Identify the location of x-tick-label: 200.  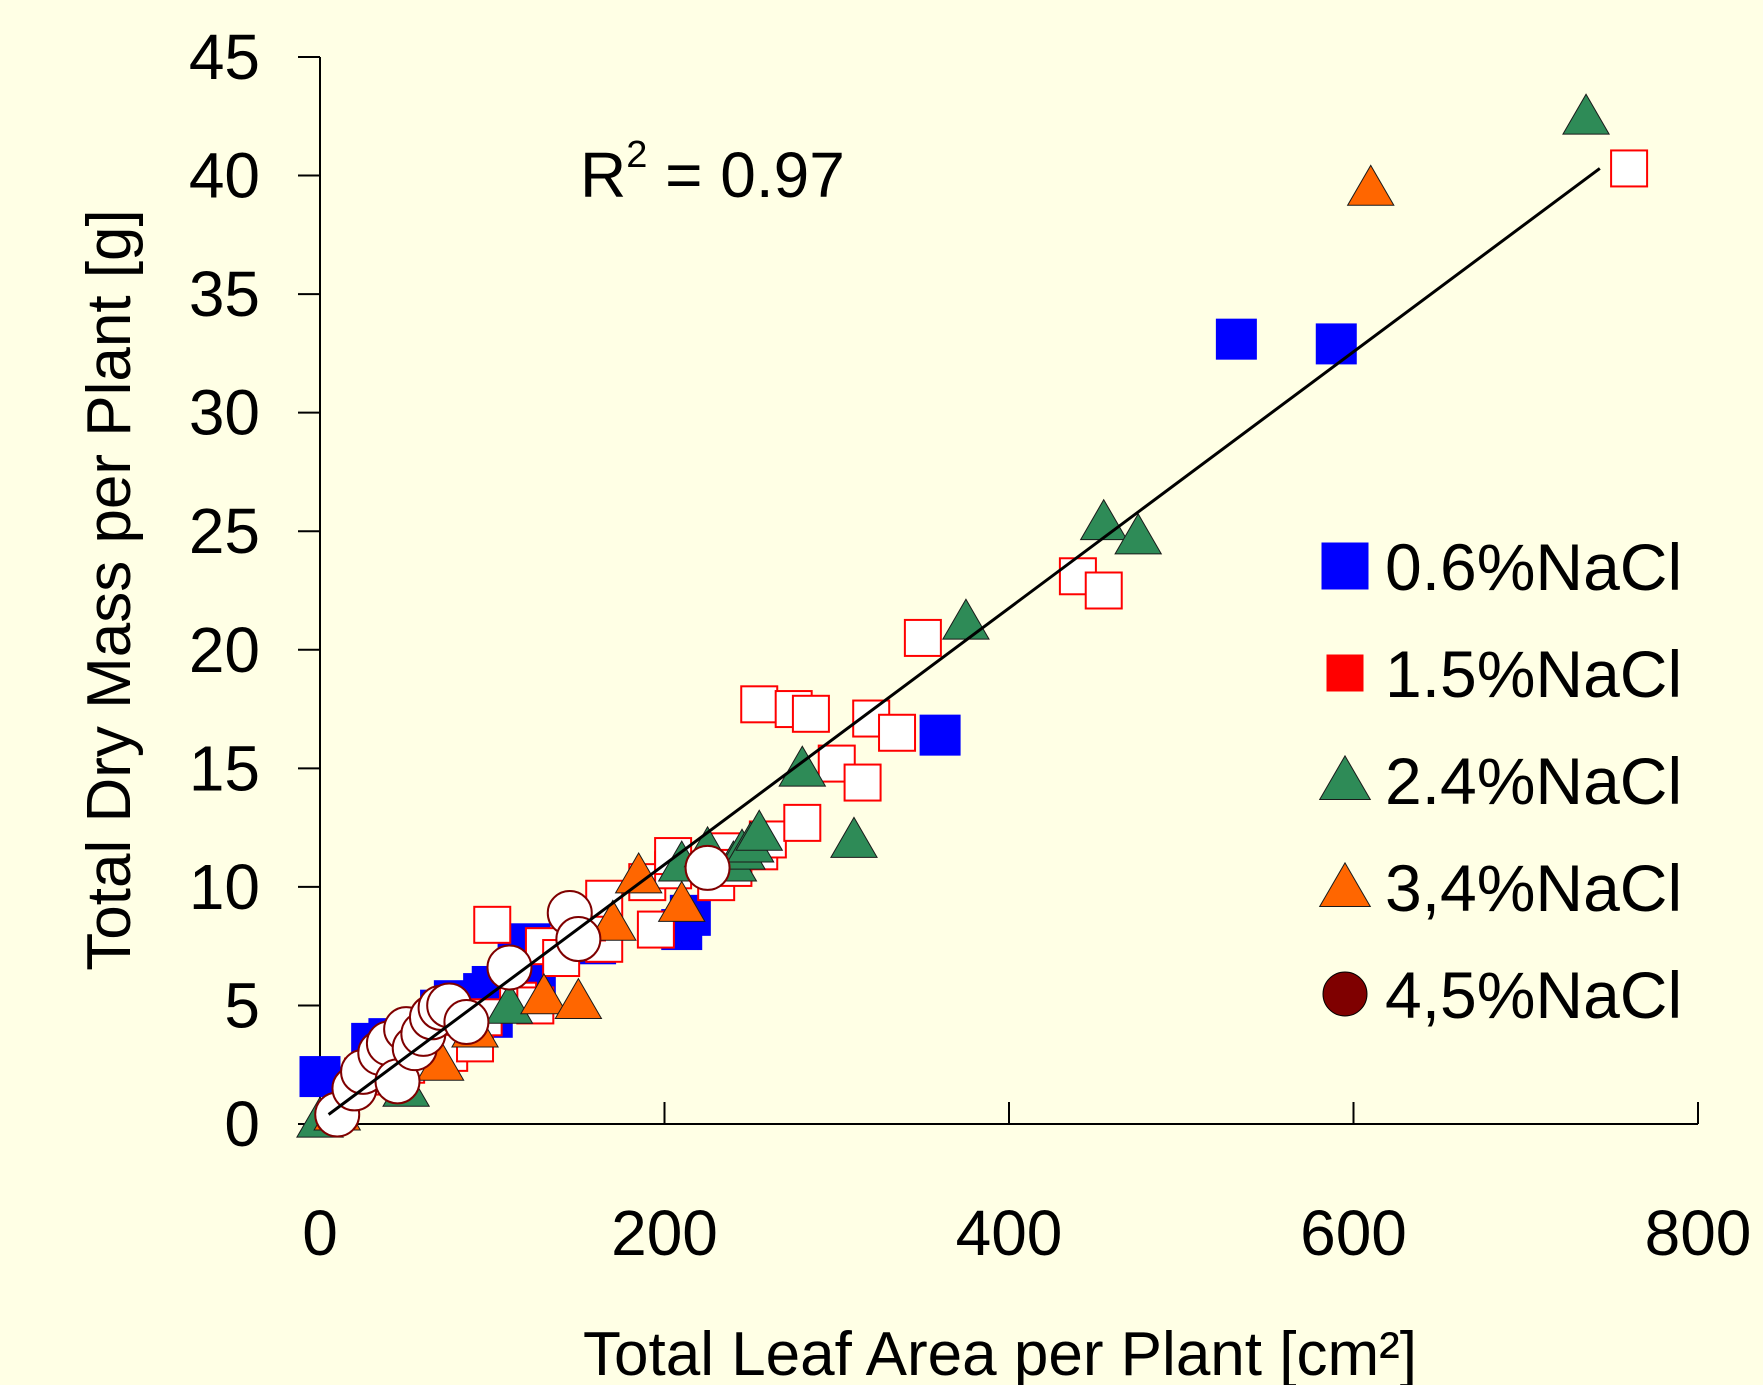
(664, 1233).